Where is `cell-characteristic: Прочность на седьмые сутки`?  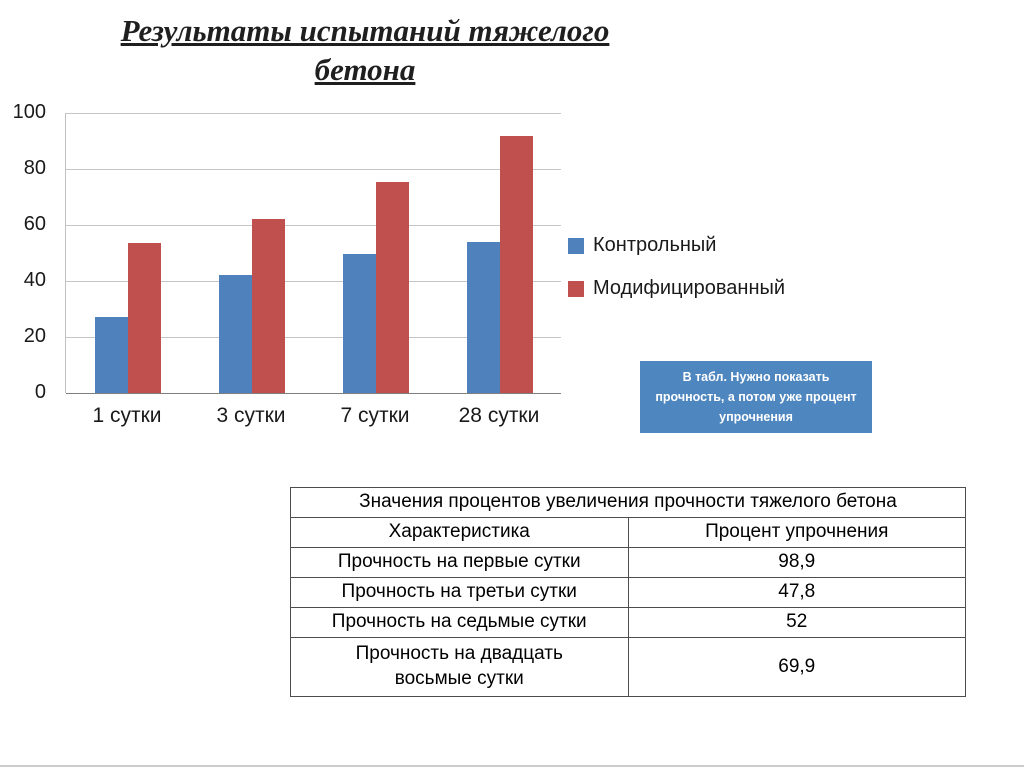
cell-characteristic: Прочность на седьмые сутки is located at coordinates (459, 622).